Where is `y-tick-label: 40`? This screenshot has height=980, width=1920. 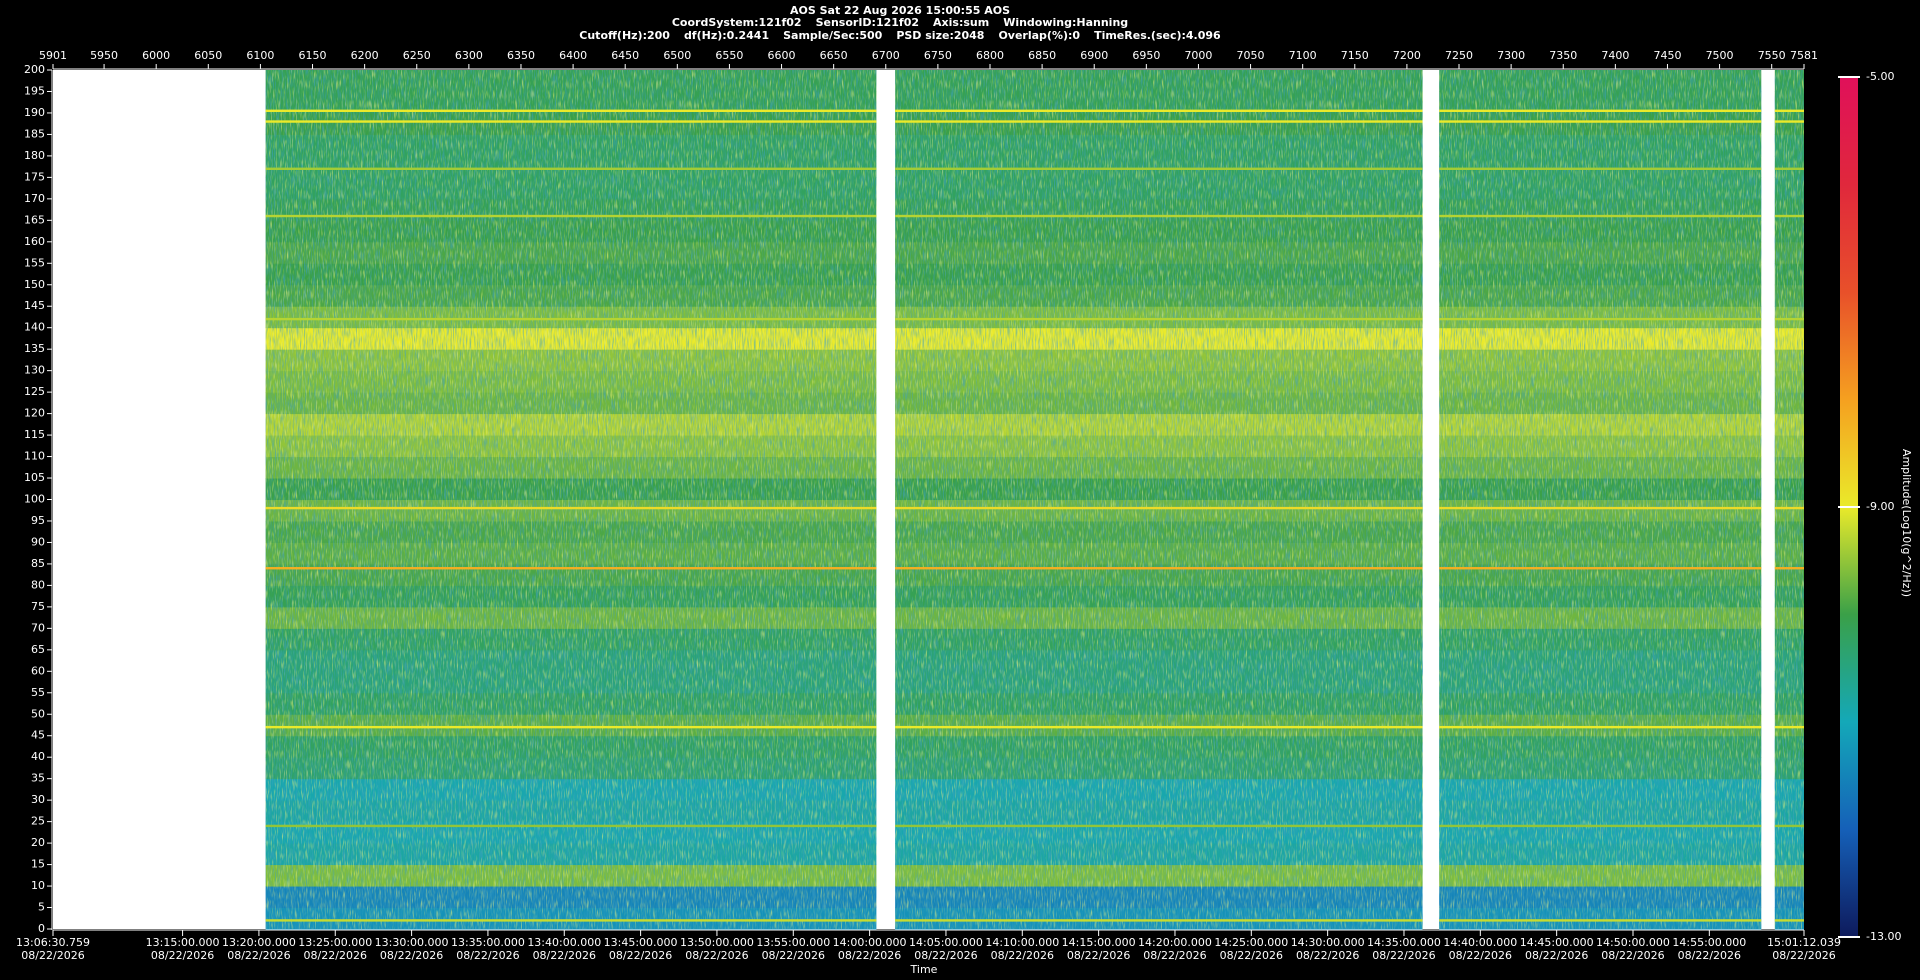
y-tick-label: 40 is located at coordinates (38, 756).